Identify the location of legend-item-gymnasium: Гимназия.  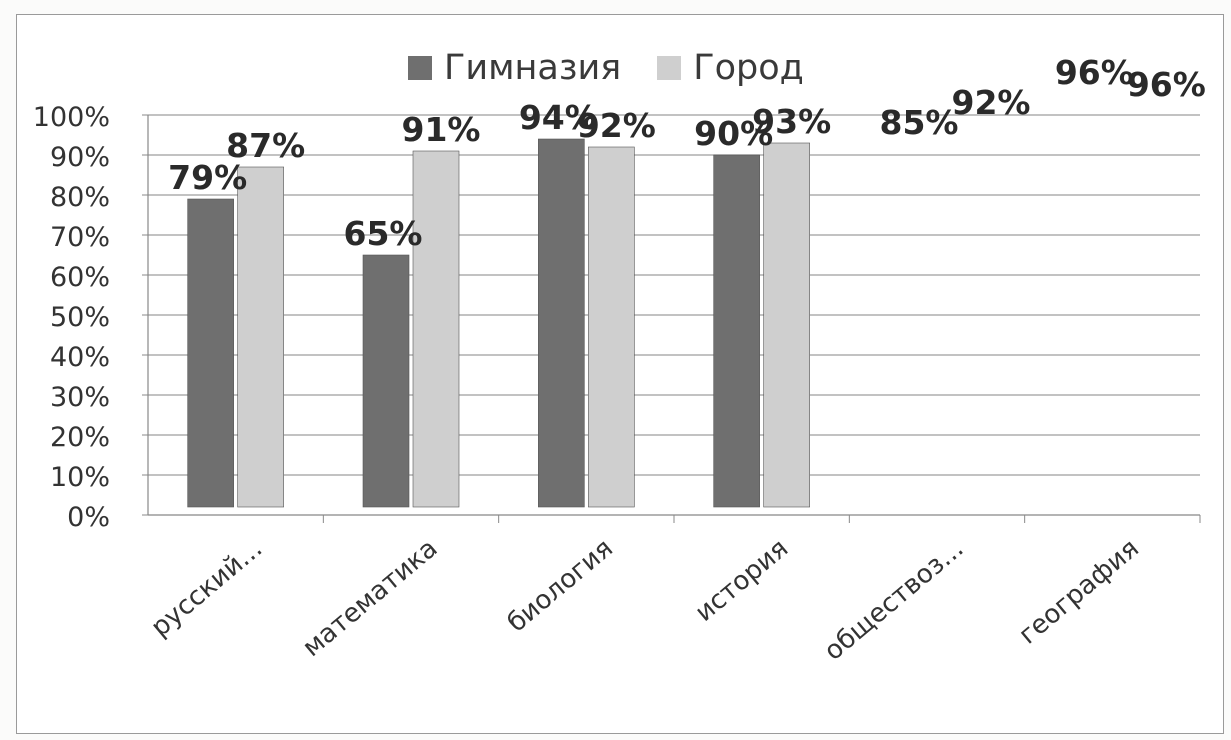
(514, 68).